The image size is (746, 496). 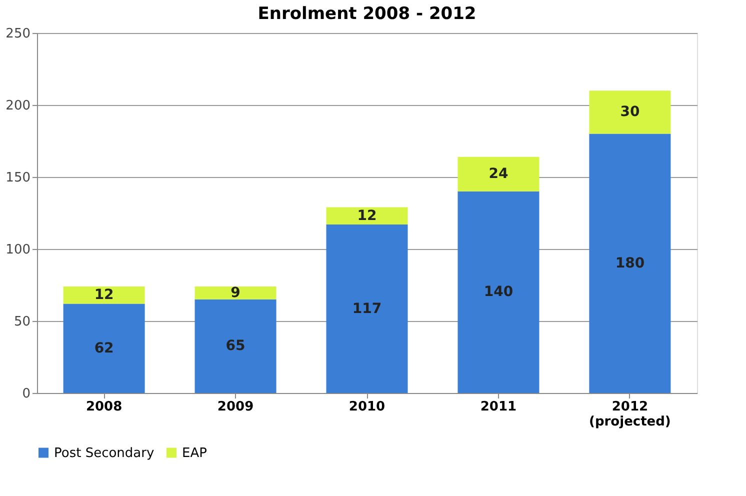 What do you see at coordinates (104, 407) in the screenshot?
I see `x-tick-label: 2008` at bounding box center [104, 407].